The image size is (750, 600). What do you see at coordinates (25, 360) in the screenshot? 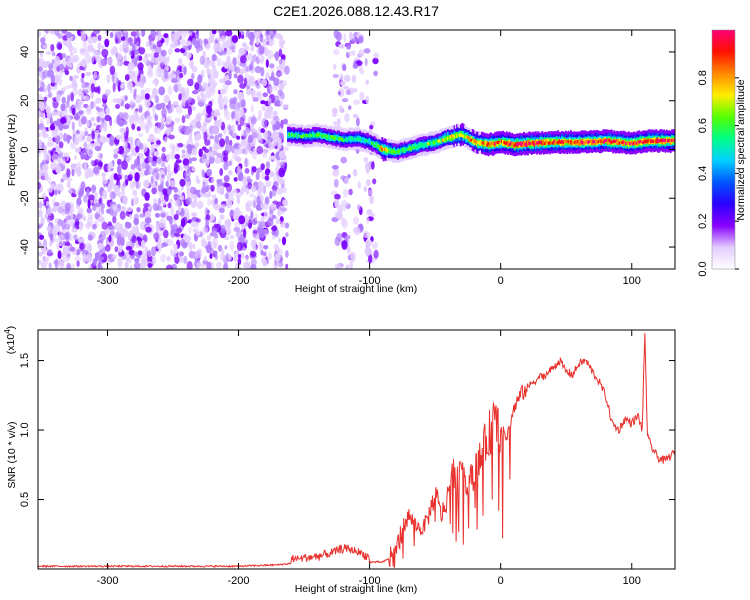
I see `snr-y-tick-label: 1.5` at bounding box center [25, 360].